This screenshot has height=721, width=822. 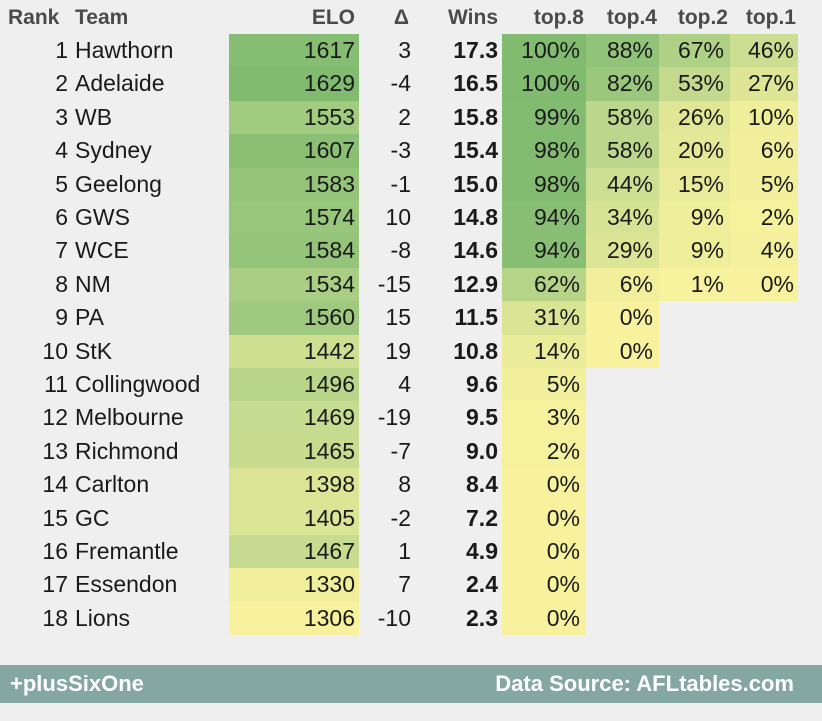 What do you see at coordinates (544, 184) in the screenshot?
I see `top8-cell: 98%` at bounding box center [544, 184].